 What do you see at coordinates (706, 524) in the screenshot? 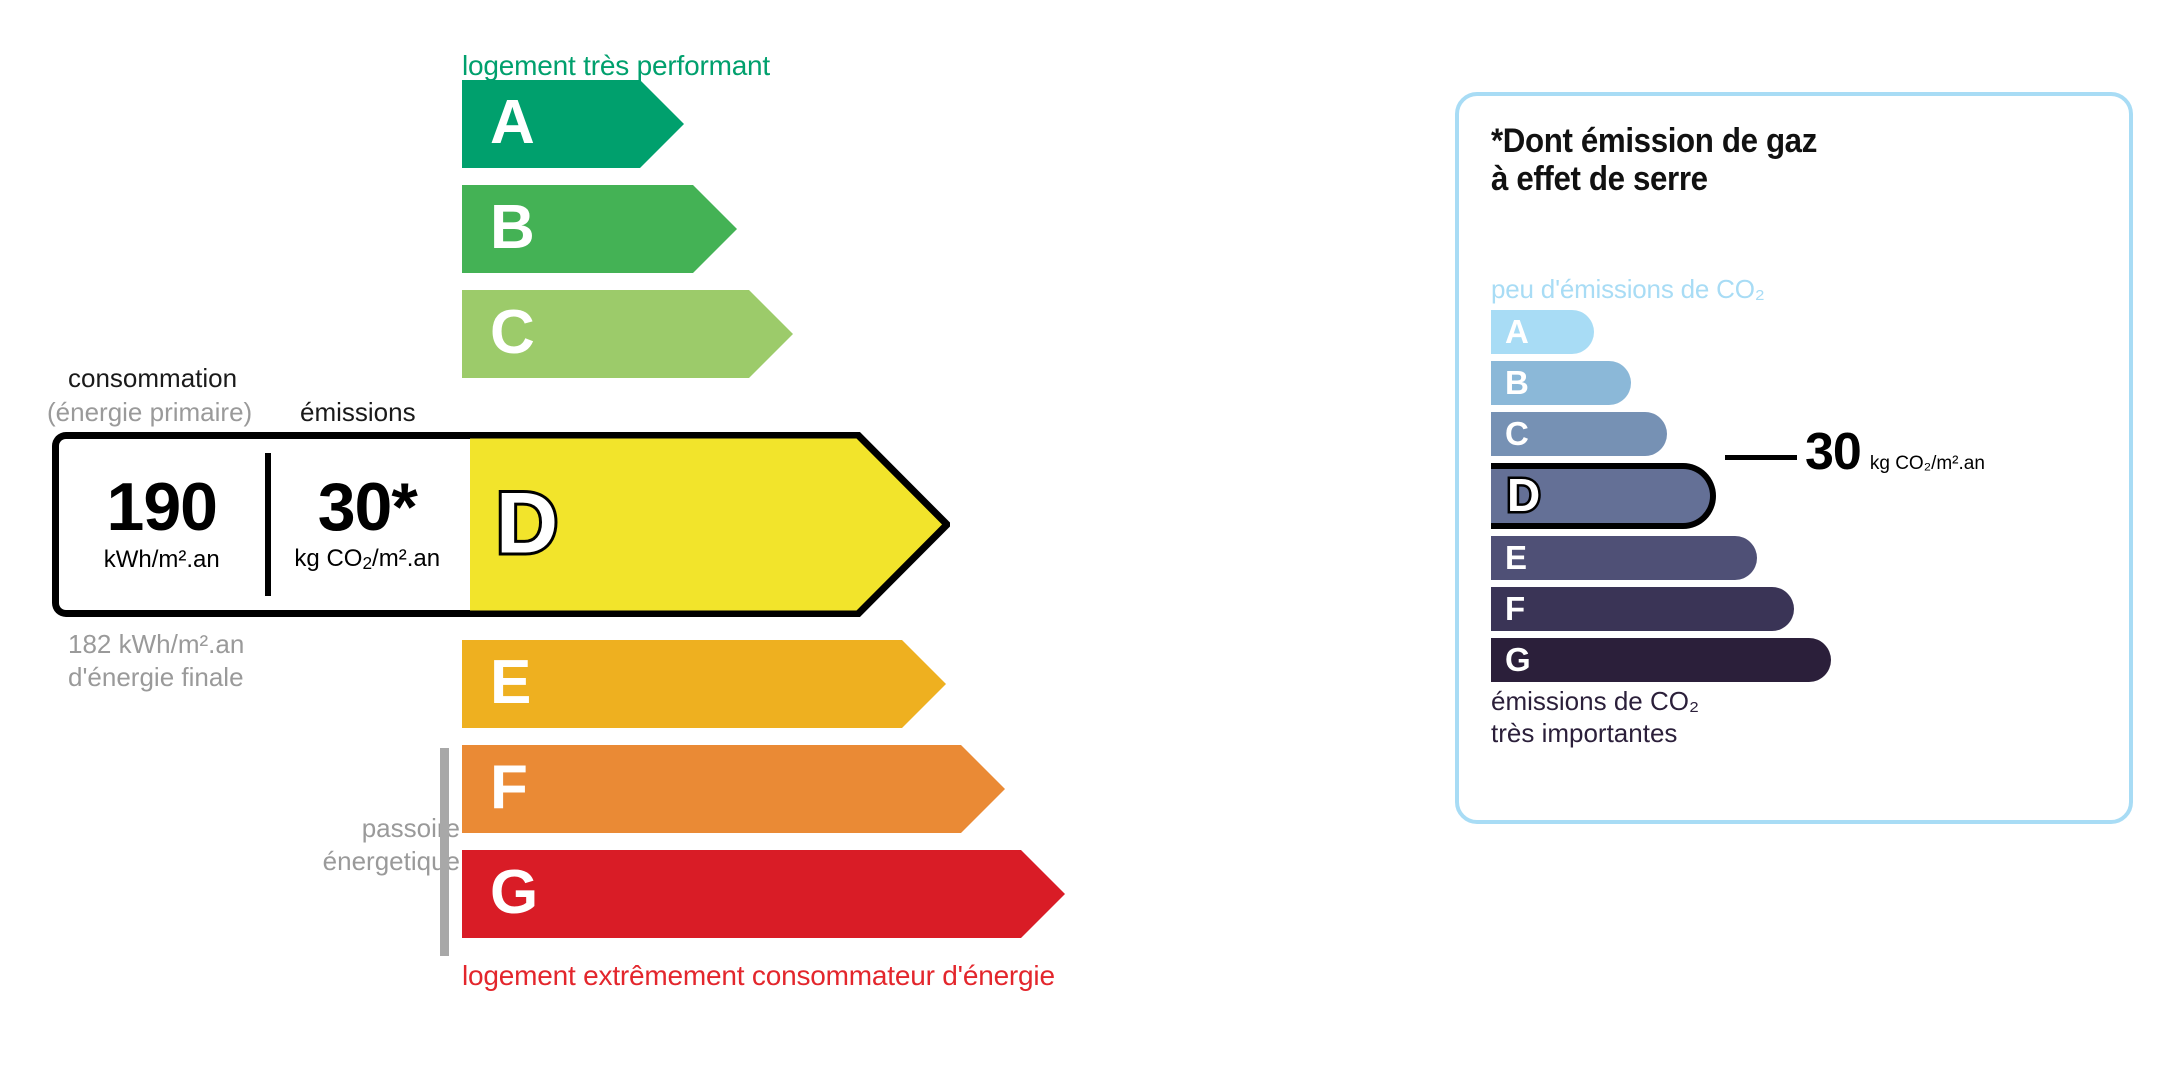
I see `energy-band-d-current: D` at bounding box center [706, 524].